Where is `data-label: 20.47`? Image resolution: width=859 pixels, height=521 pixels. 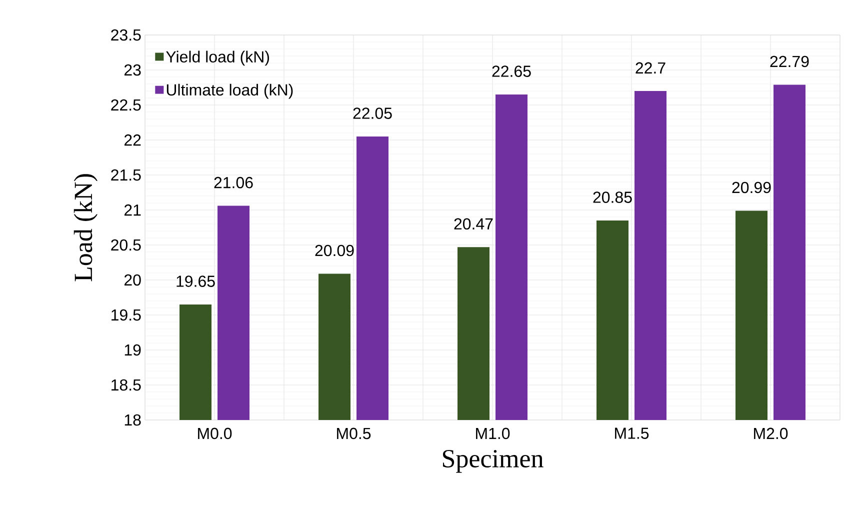
data-label: 20.47 is located at coordinates (473, 224).